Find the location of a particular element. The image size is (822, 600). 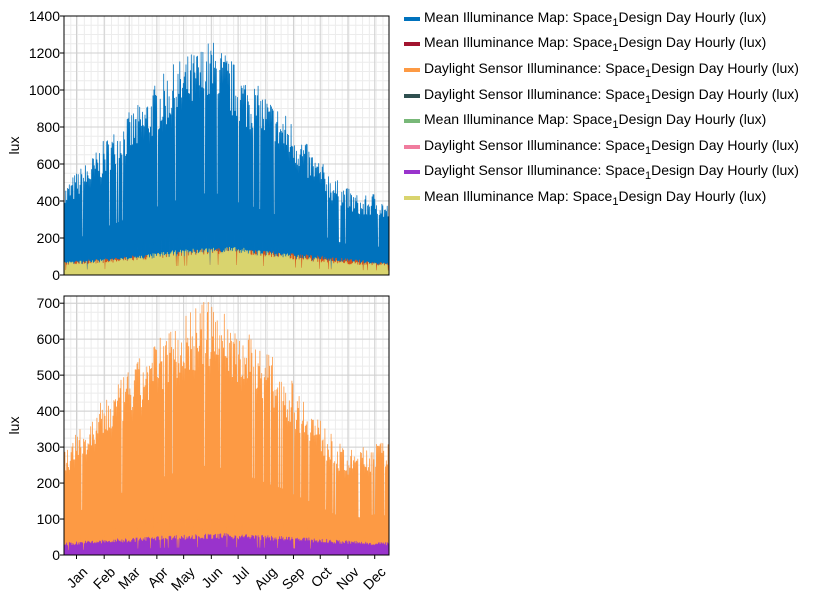

x-tick-label: Dec is located at coordinates (374, 578).